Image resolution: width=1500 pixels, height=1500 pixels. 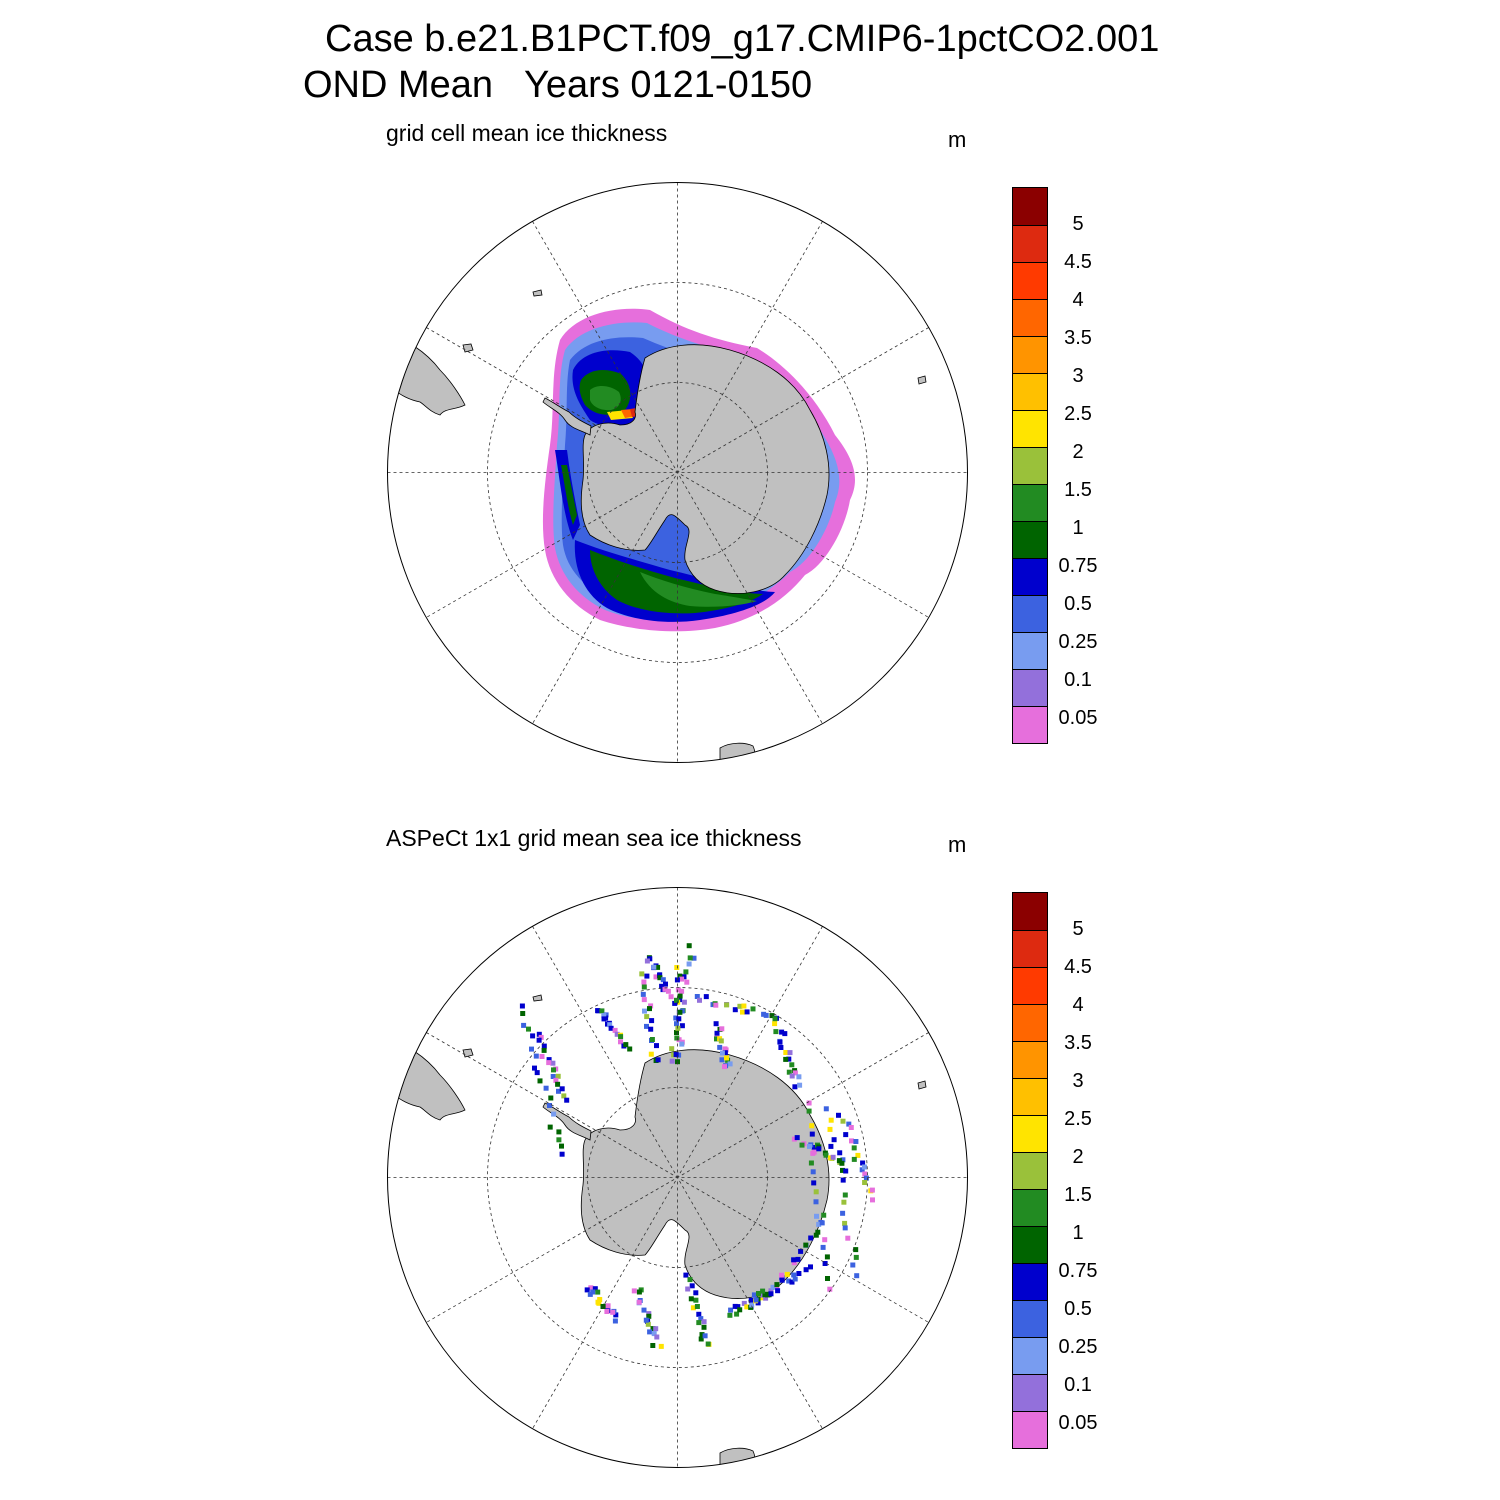 I want to click on colorbar-label: 0.05, so click(x=1078, y=1423).